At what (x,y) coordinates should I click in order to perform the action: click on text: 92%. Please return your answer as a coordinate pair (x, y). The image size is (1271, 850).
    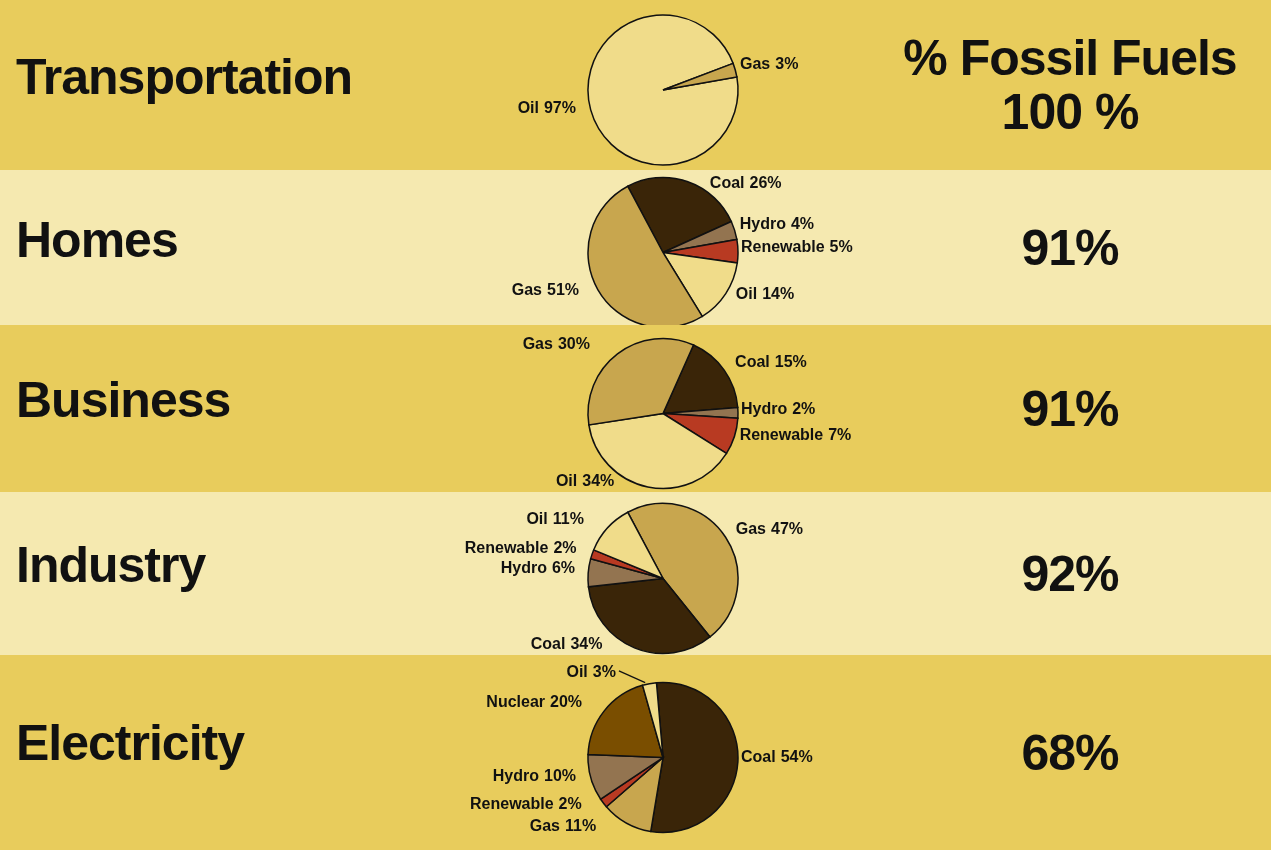
    Looking at the image, I should click on (1070, 573).